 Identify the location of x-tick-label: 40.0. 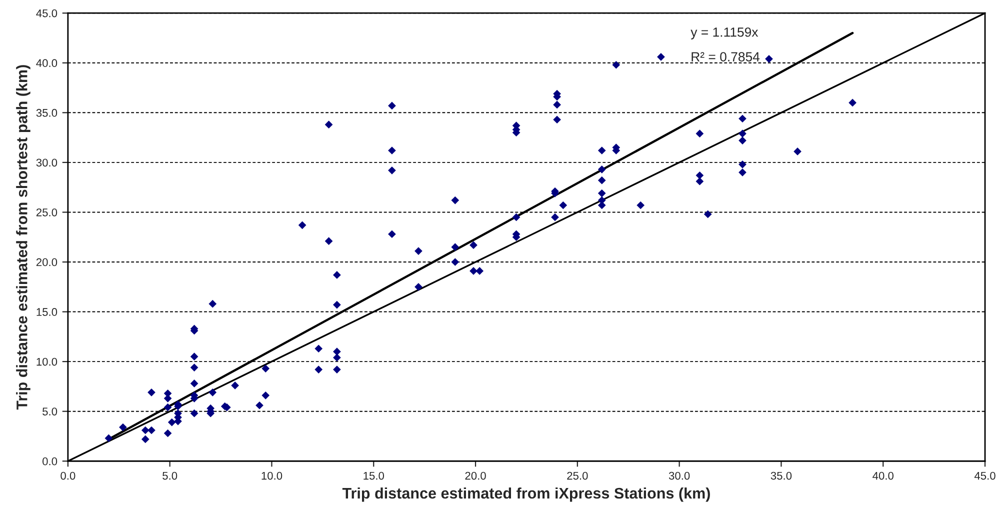
(883, 476).